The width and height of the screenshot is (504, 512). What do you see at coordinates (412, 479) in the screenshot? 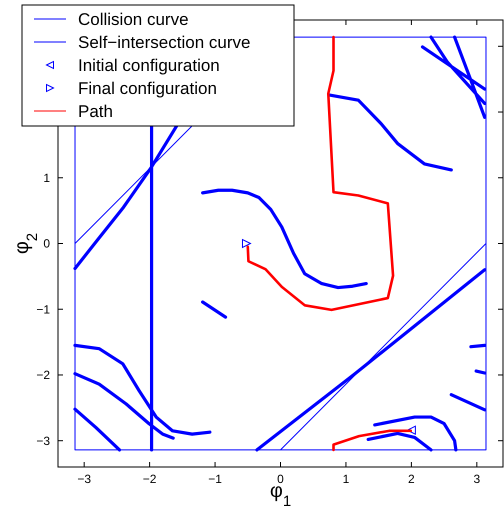
I see `x-tick-label: 2` at bounding box center [412, 479].